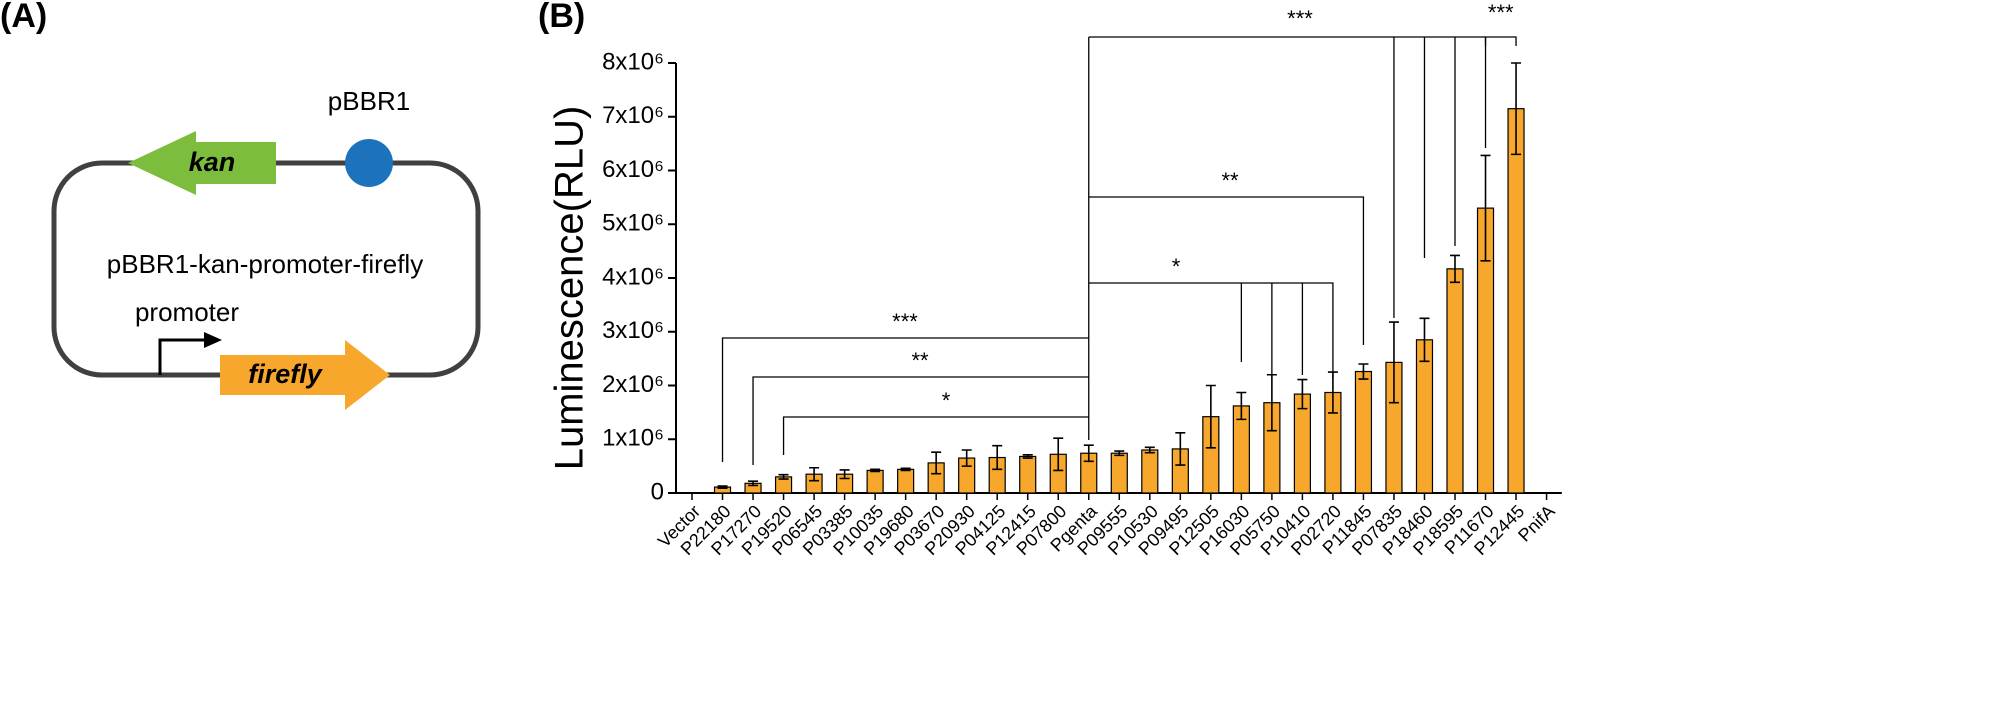  I want to click on promoter-arrow, so click(181, 356).